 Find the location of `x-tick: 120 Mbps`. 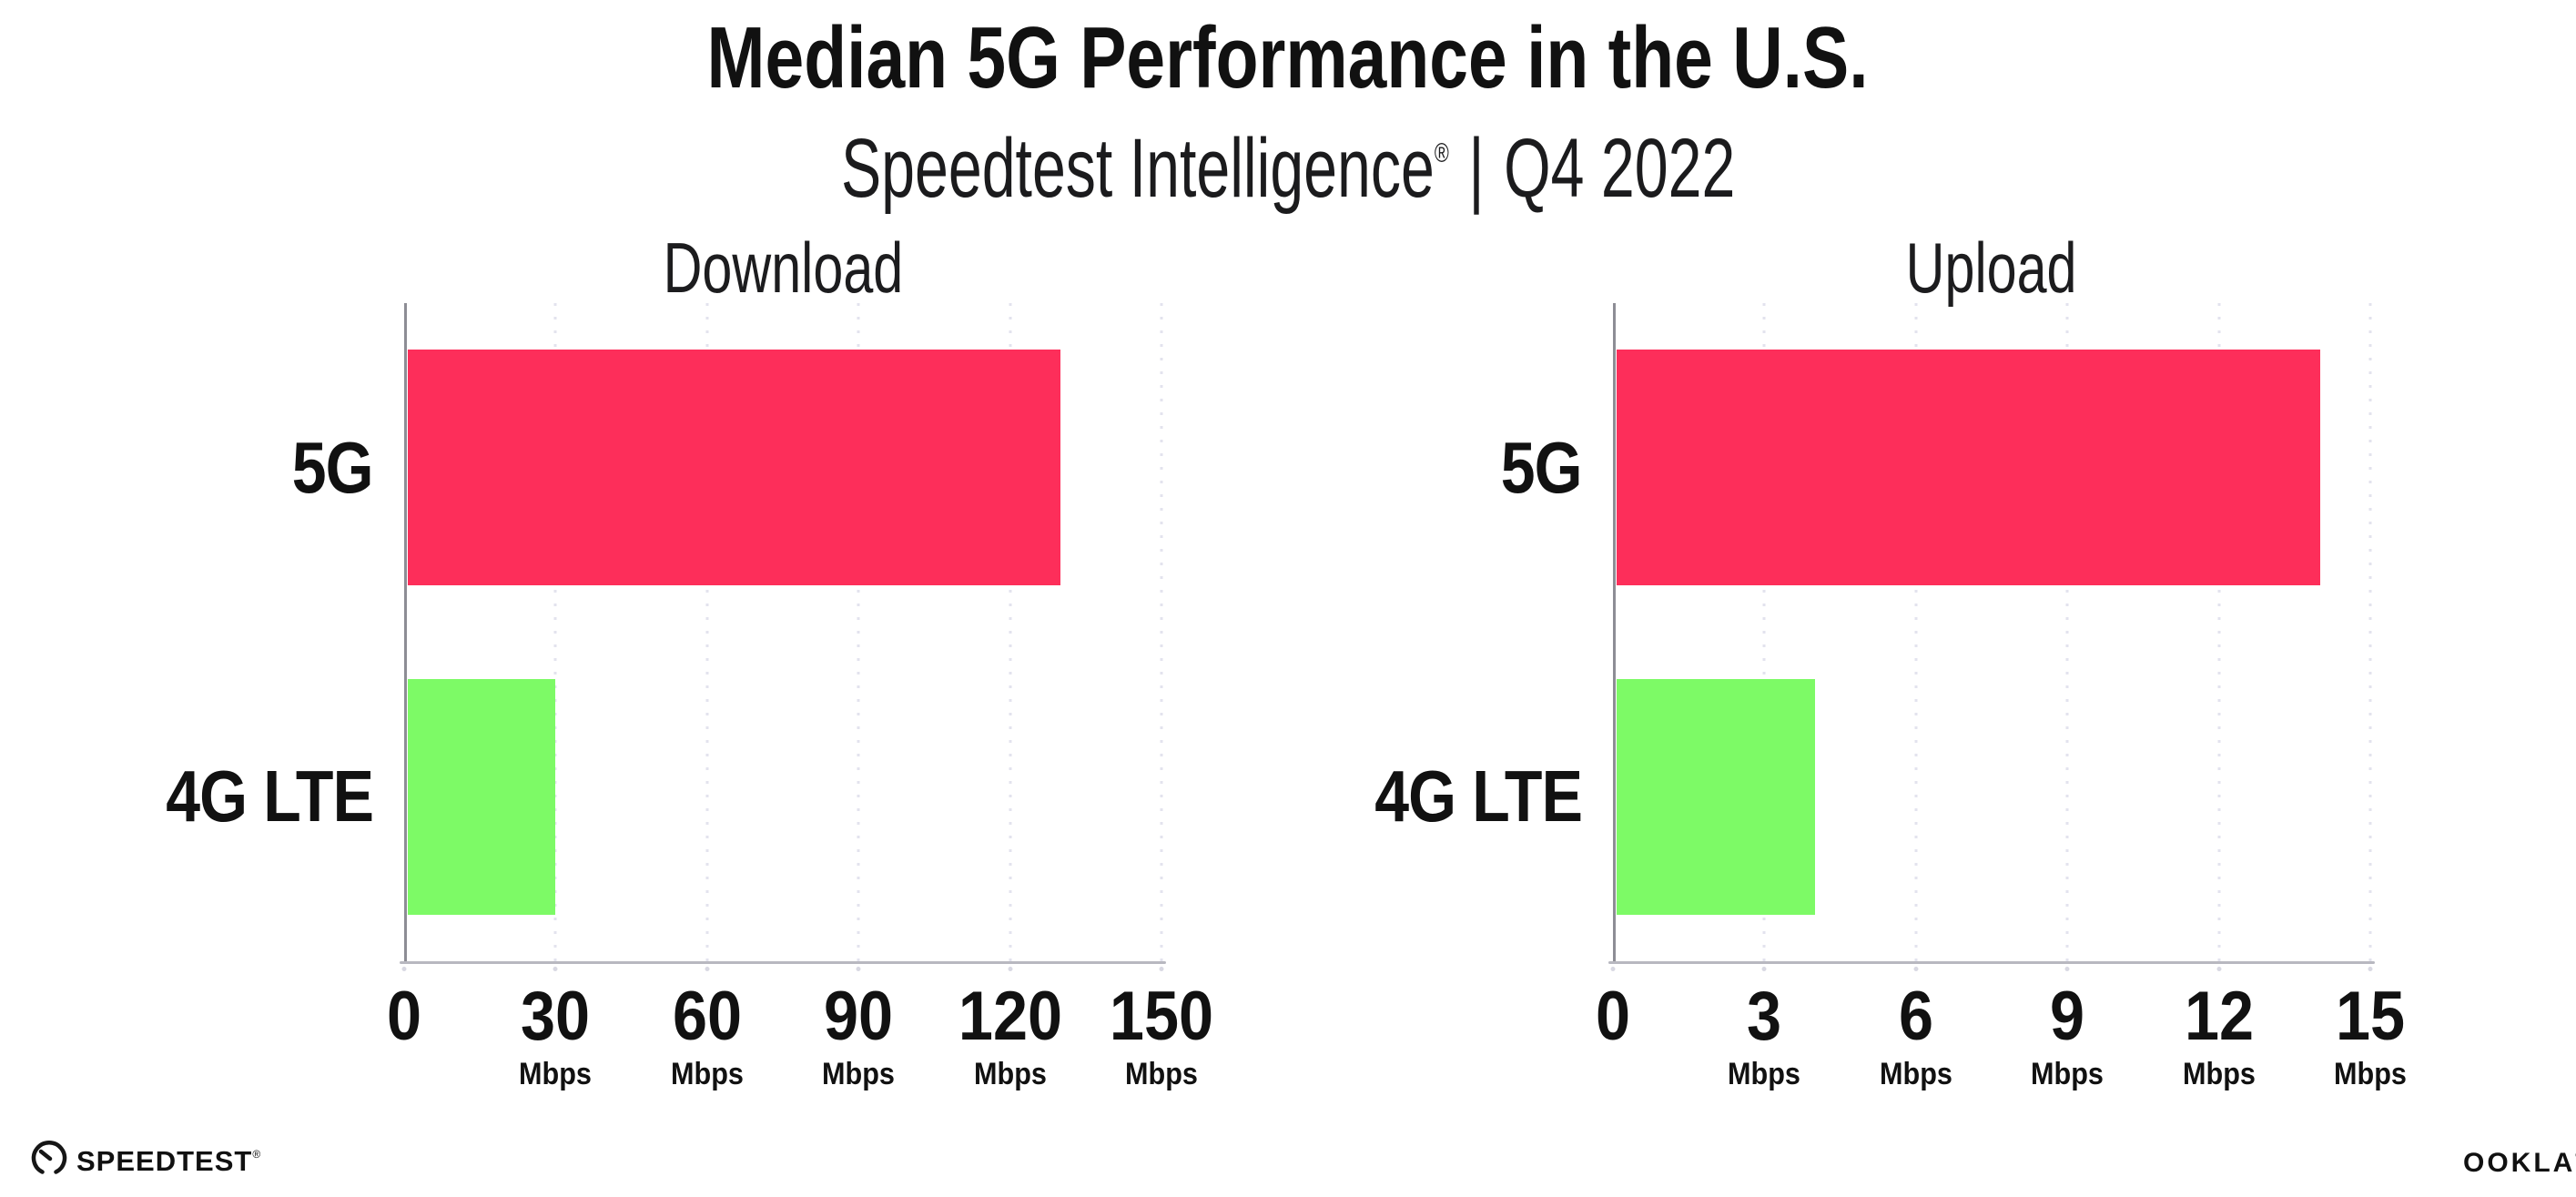

x-tick: 120 Mbps is located at coordinates (1010, 1034).